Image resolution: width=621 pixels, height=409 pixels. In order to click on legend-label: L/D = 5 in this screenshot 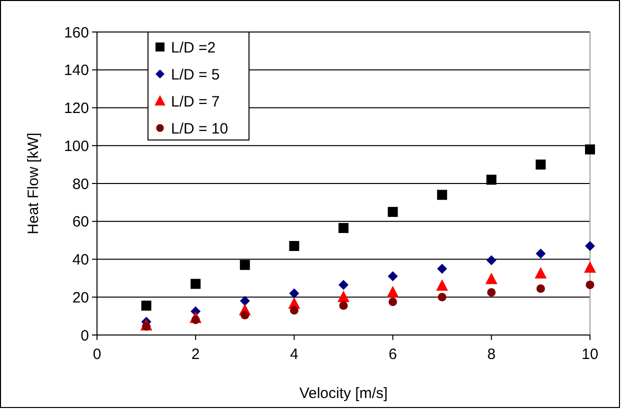, I will do `click(195, 75)`.